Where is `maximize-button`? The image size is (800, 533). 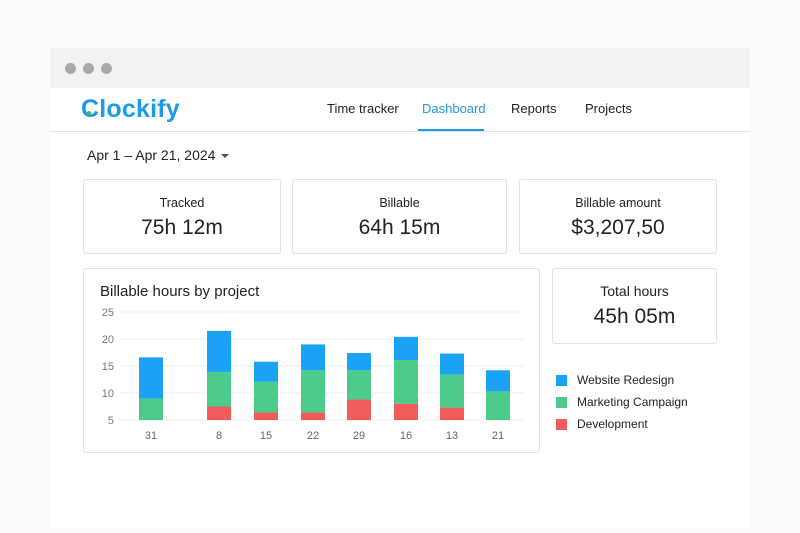
maximize-button is located at coordinates (106, 68).